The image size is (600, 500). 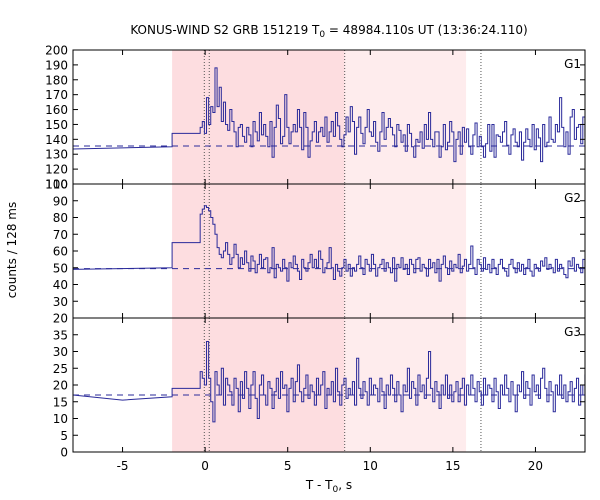 What do you see at coordinates (572, 64) in the screenshot?
I see `panel-label: G1` at bounding box center [572, 64].